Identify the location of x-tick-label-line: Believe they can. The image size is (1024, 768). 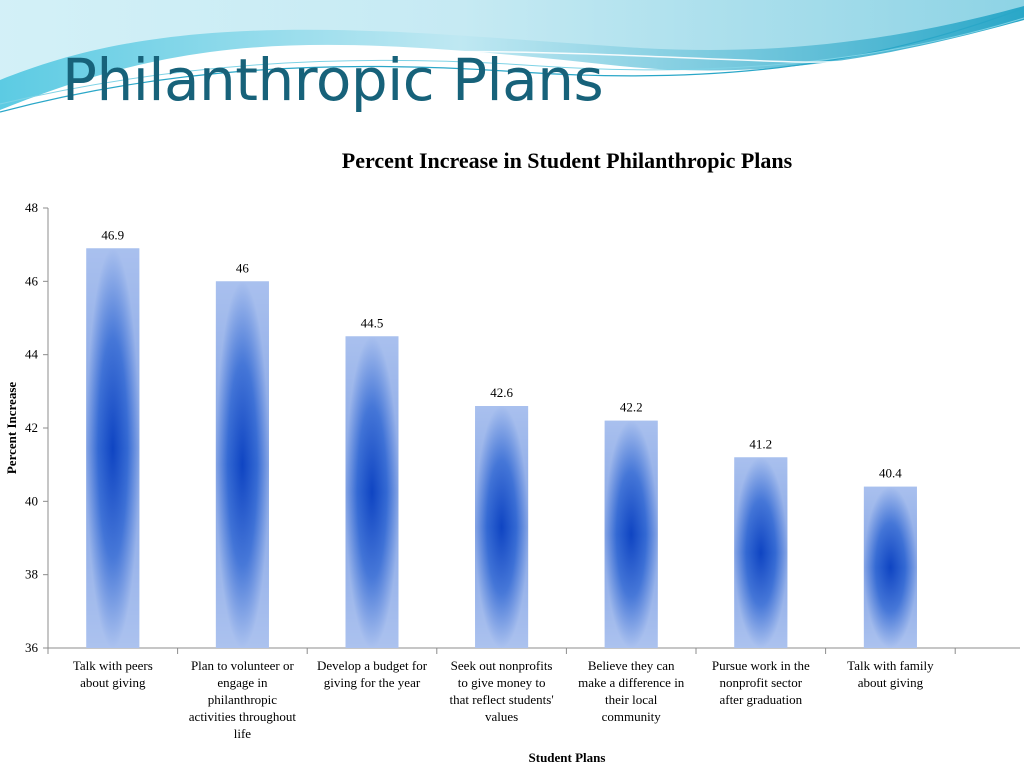
(631, 665).